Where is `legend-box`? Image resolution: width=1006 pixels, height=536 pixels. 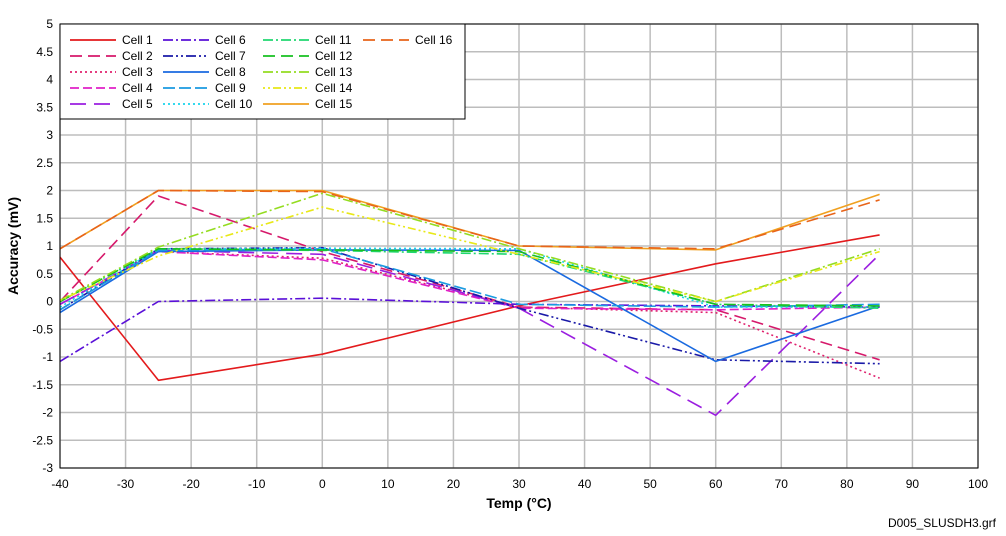 legend-box is located at coordinates (262, 71).